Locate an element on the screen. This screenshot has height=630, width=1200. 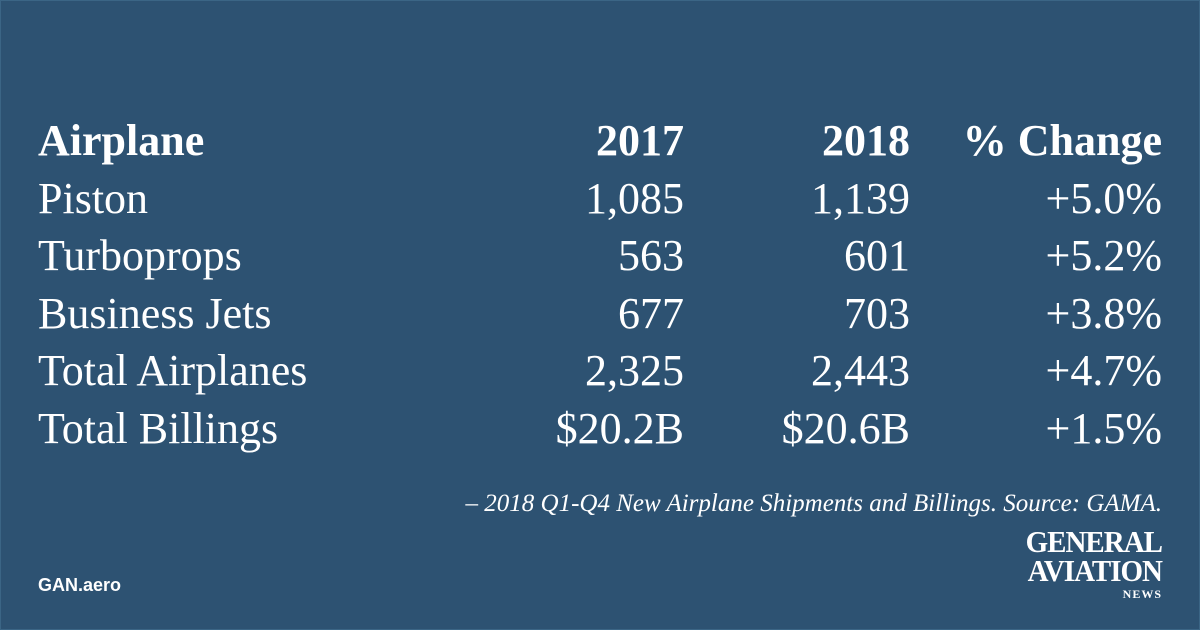
table-row: Total Airplanes 2,325 2,443 +4.7% is located at coordinates (600, 371).